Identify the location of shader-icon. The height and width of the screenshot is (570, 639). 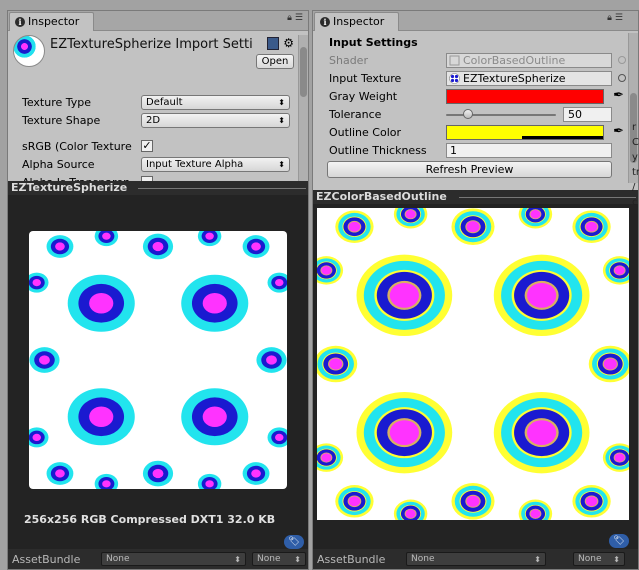
(454, 60).